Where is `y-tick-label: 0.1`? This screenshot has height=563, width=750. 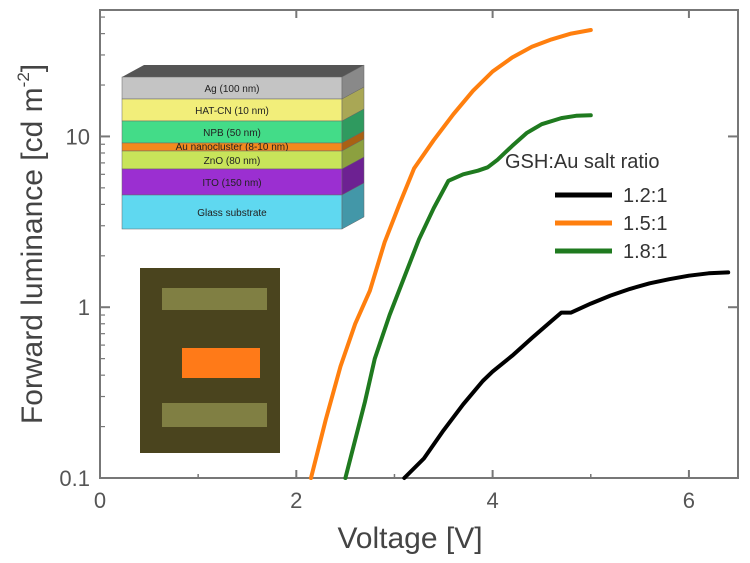
y-tick-label: 0.1 is located at coordinates (74, 478).